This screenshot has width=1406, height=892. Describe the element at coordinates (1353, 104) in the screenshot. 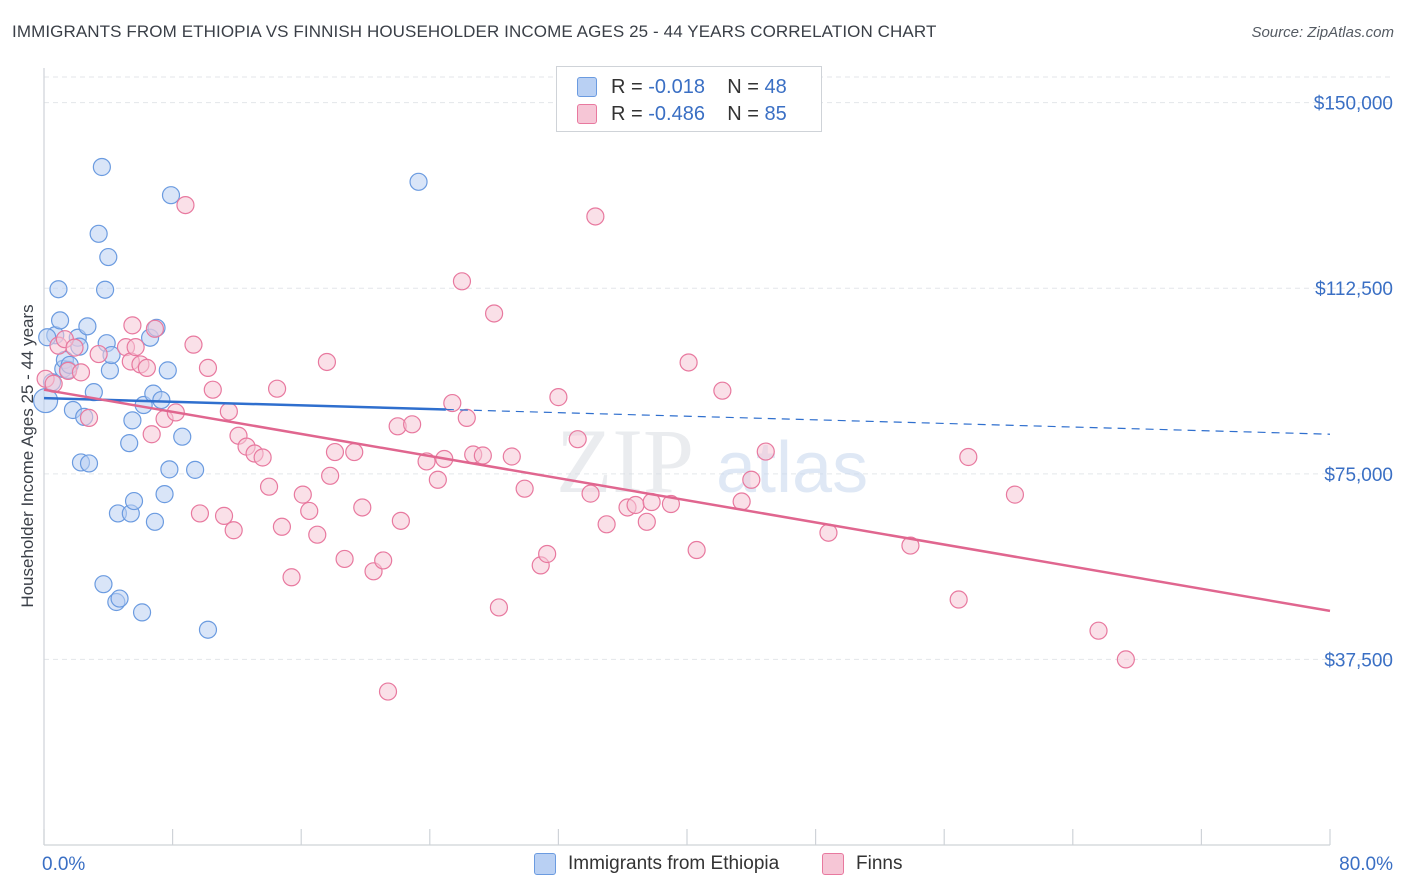

I see `y-tick-label: $150,000` at that location.